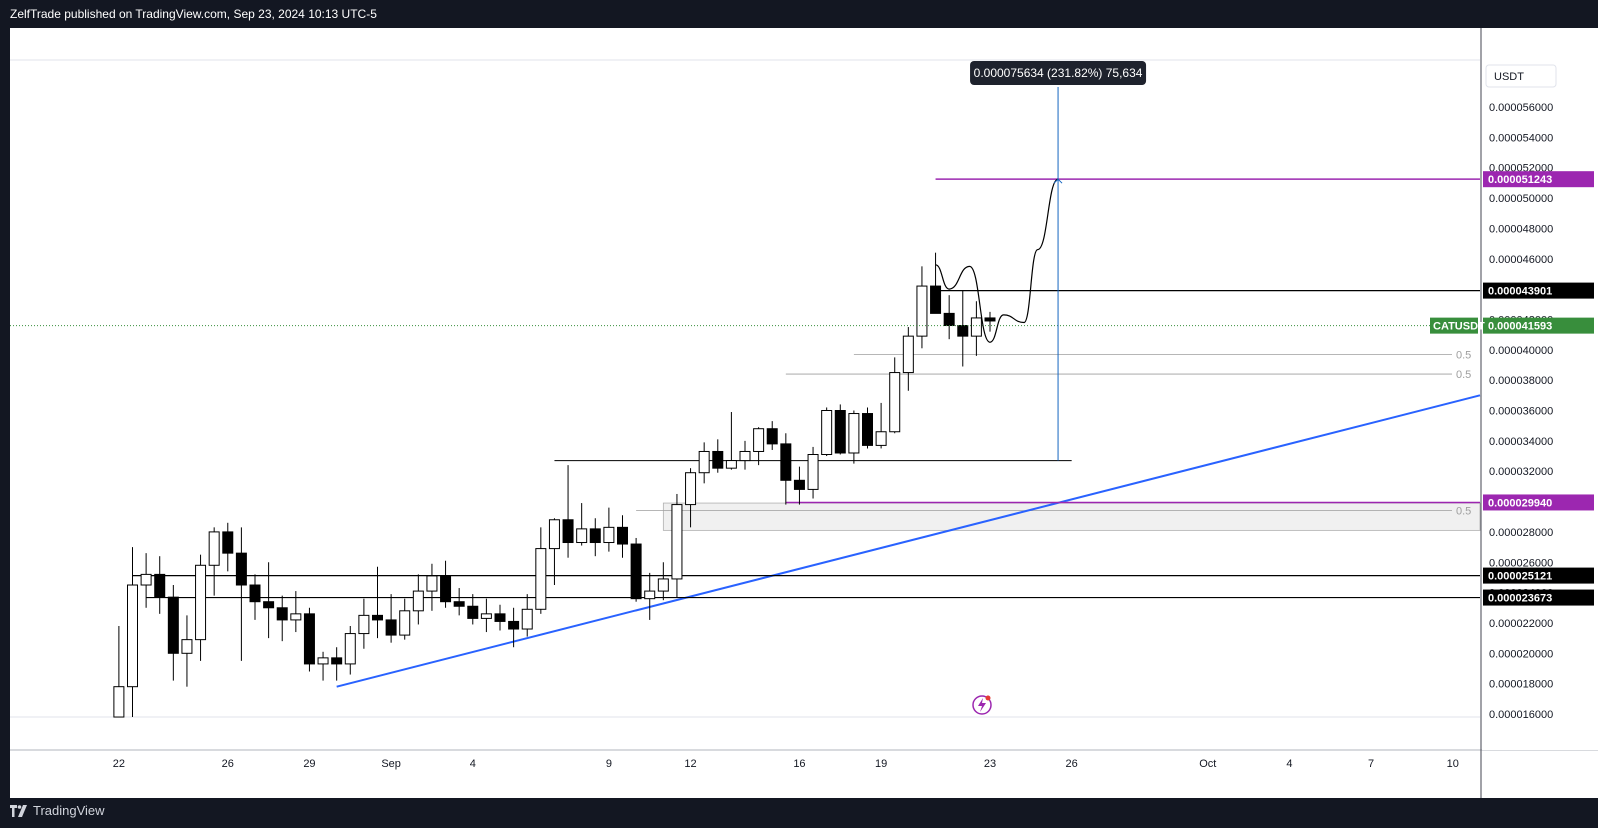  What do you see at coordinates (1520, 503) in the screenshot?
I see `level-price-label: 0.000029940` at bounding box center [1520, 503].